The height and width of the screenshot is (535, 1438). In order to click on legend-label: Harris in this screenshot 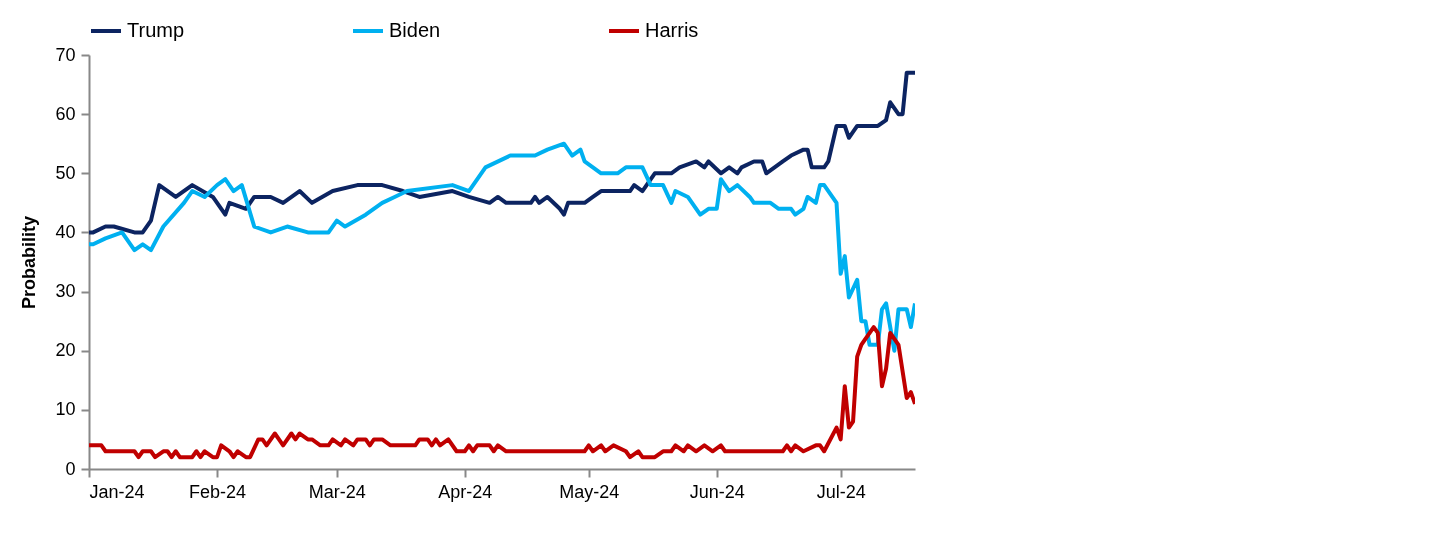, I will do `click(672, 30)`.